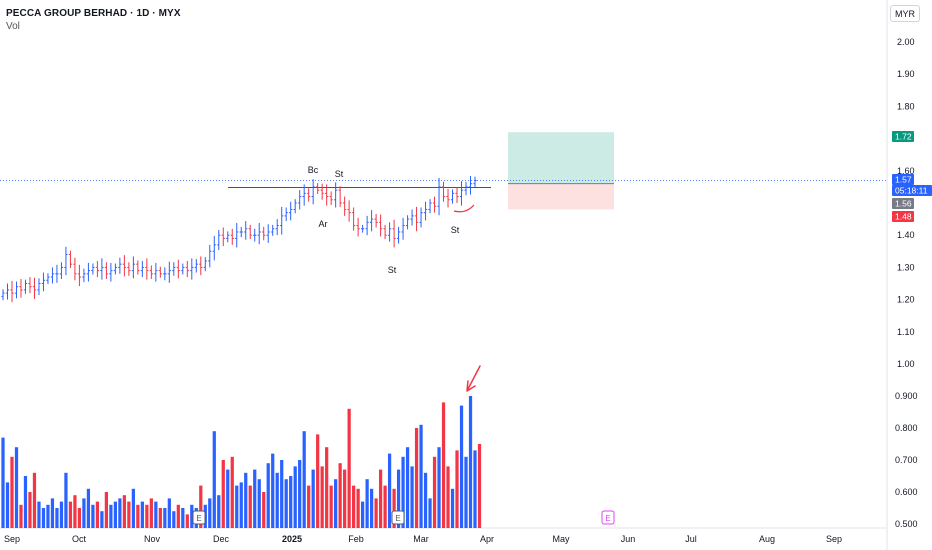 Image resolution: width=932 pixels, height=550 pixels. Describe the element at coordinates (356, 539) in the screenshot. I see `time-tick-label: Feb` at that location.